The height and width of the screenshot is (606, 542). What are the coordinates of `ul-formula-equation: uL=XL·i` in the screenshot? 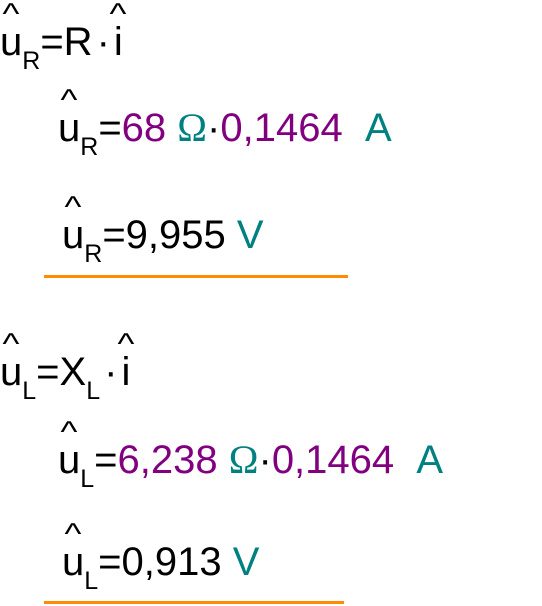 It's located at (65, 378).